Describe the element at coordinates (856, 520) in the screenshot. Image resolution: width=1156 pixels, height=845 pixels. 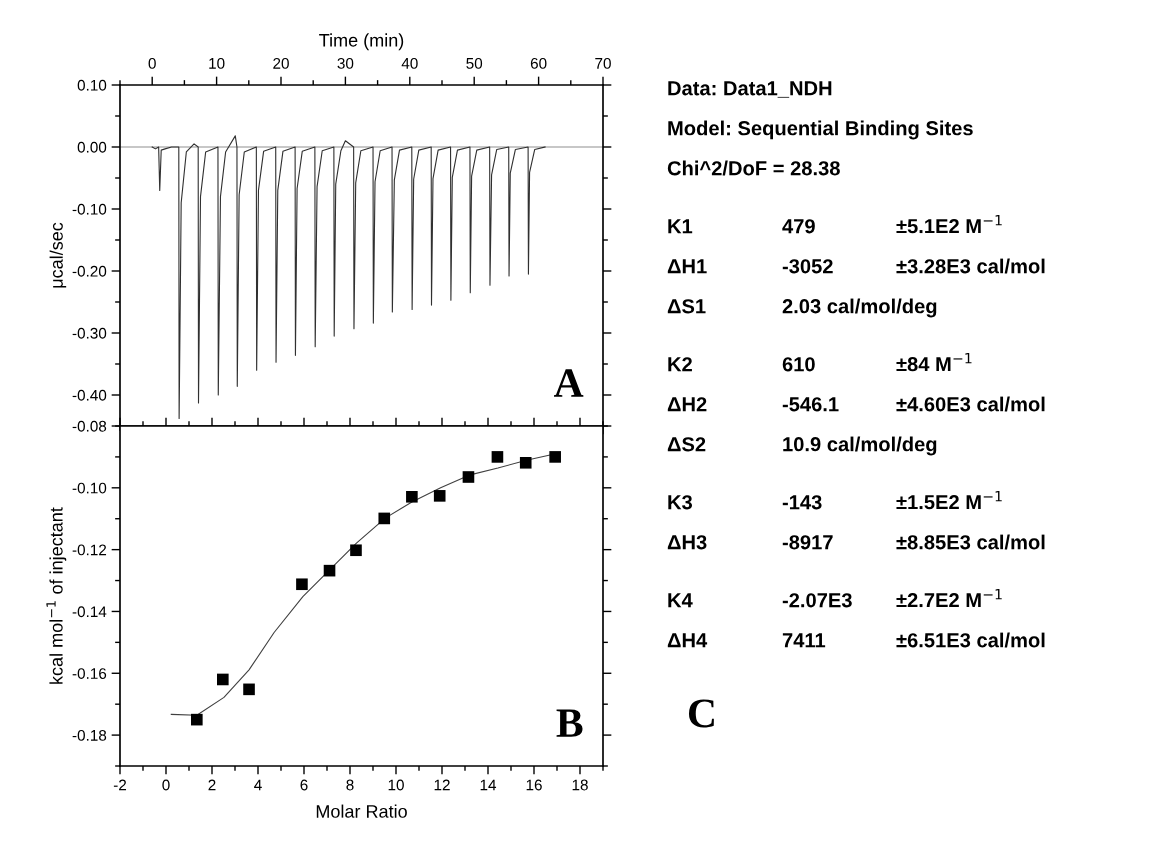
I see `text: K3 -143 ±1.5E2 M$^{−1}$ ΔH3 -8917 ±8.85E3 cal/mol` at that location.